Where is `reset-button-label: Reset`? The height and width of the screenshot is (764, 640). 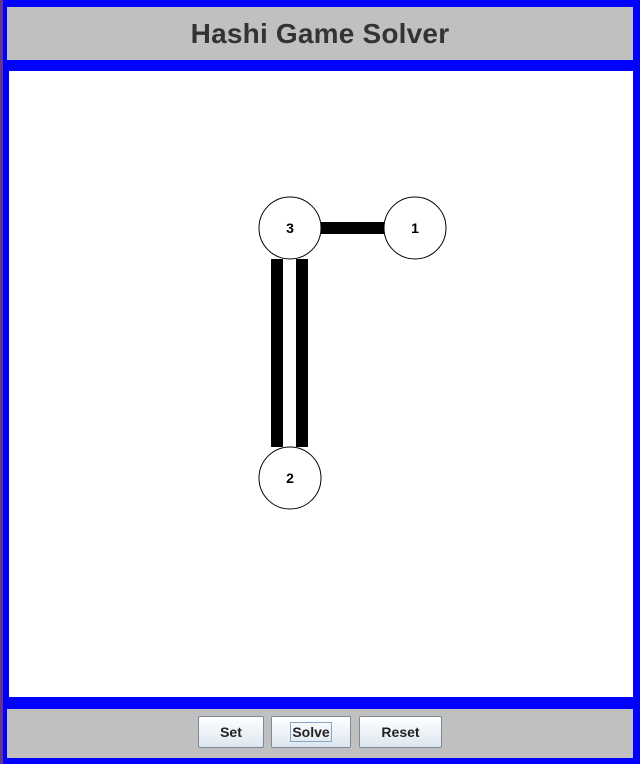
reset-button-label: Reset is located at coordinates (400, 732).